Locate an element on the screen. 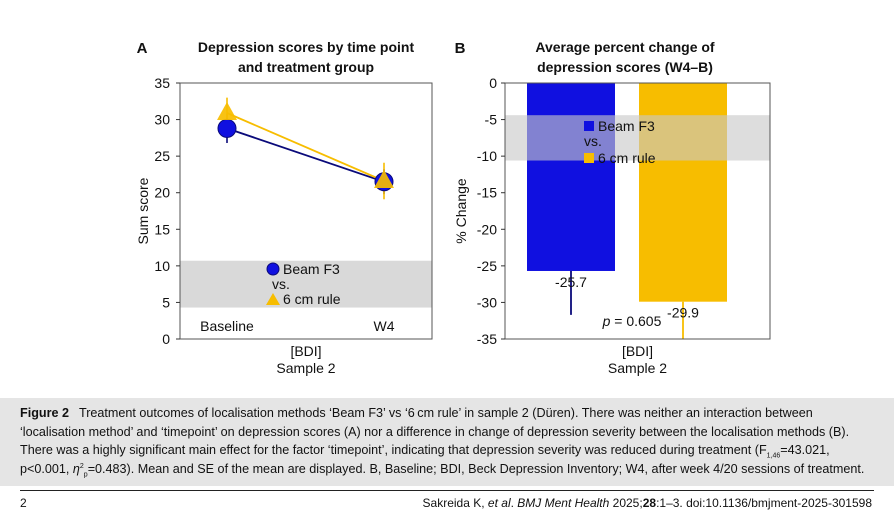 This screenshot has height=524, width=894. caption-figure-label: Figure 2 is located at coordinates (44, 413).